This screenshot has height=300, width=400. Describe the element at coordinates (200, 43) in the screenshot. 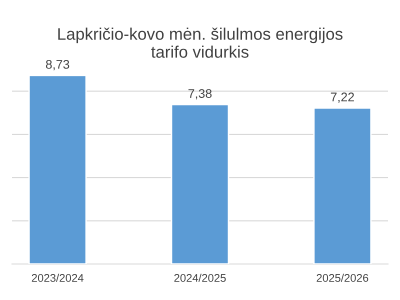

I see `chart-title: Lapkričio-kovo mėn. šilulmos energijos tarifo vidurkis` at that location.